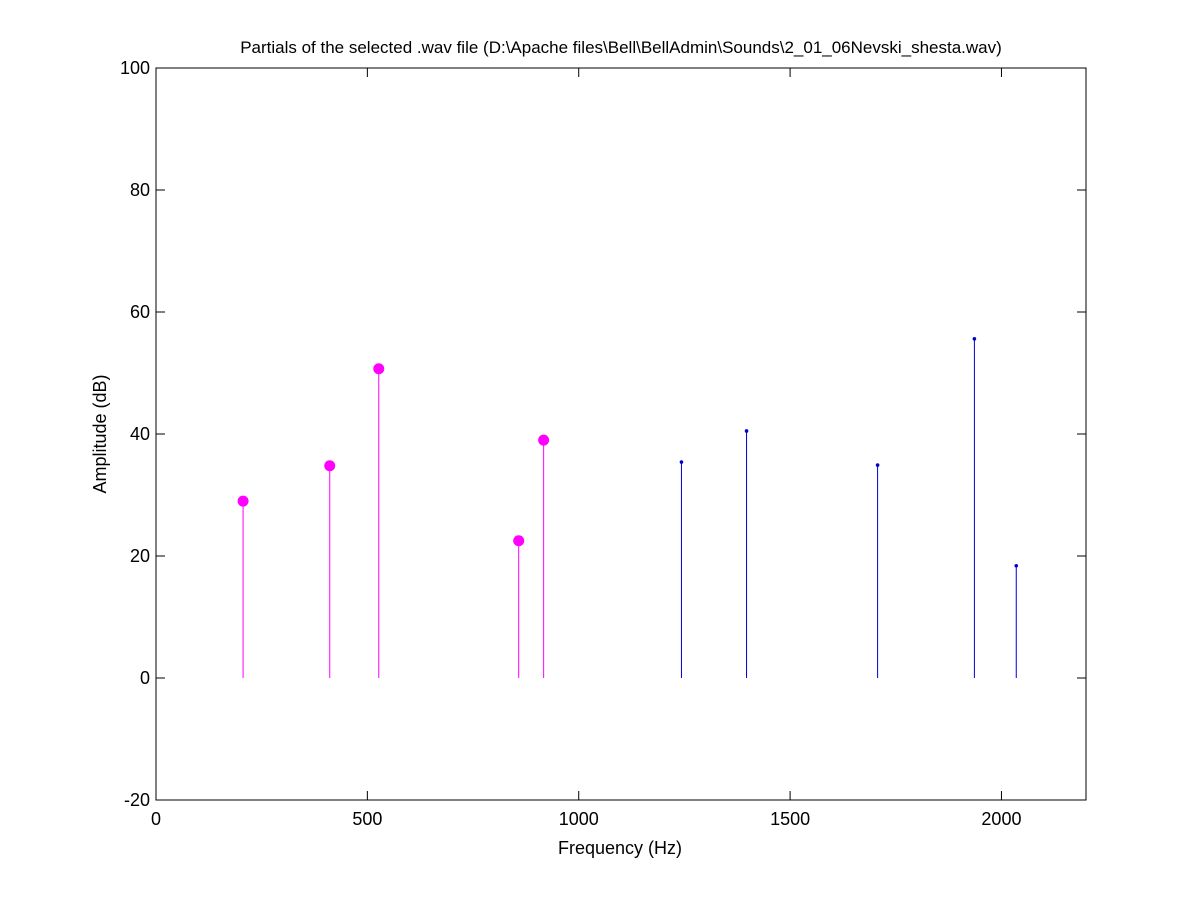 The height and width of the screenshot is (905, 1200). What do you see at coordinates (140, 434) in the screenshot?
I see `y-tick-label: 40` at bounding box center [140, 434].